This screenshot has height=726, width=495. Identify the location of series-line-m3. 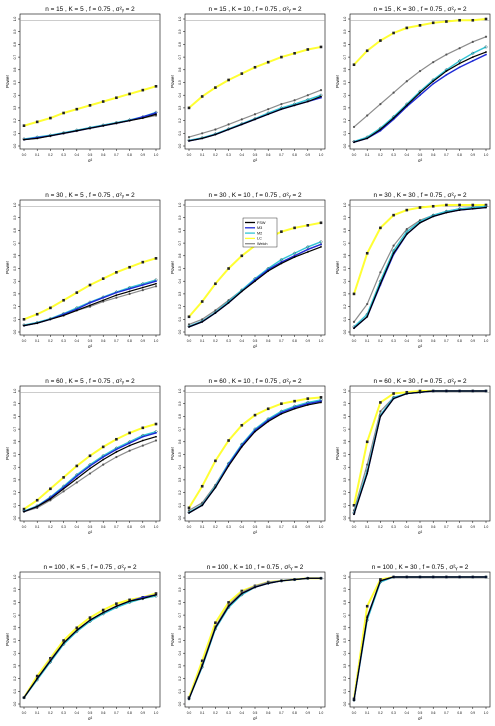
(420, 267).